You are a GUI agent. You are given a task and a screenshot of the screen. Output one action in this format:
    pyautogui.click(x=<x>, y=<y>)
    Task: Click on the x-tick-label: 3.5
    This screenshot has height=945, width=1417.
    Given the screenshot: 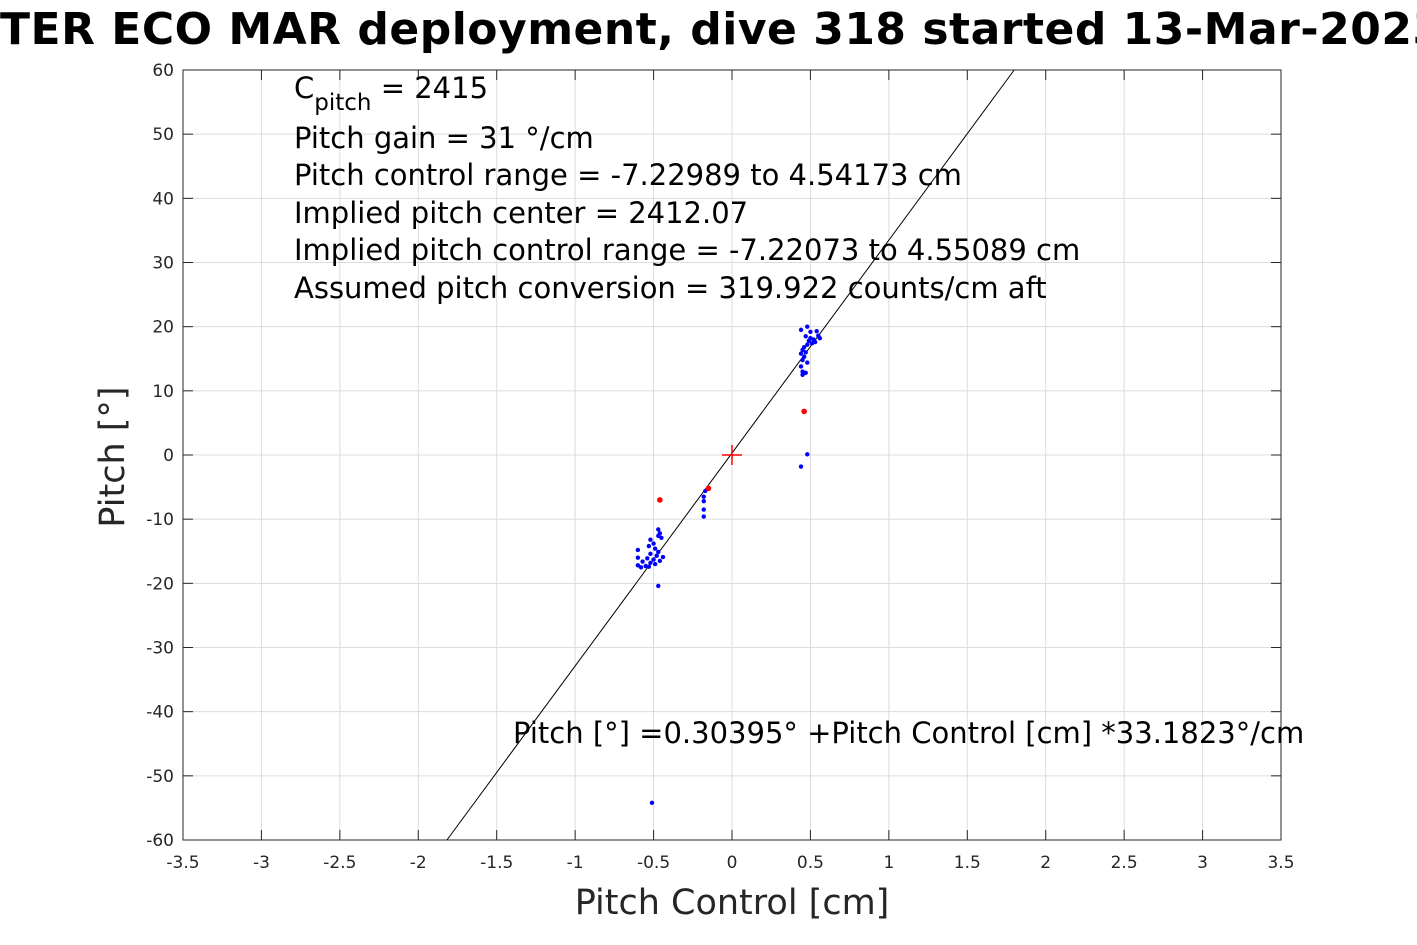 What is the action you would take?
    pyautogui.click(x=1280, y=863)
    